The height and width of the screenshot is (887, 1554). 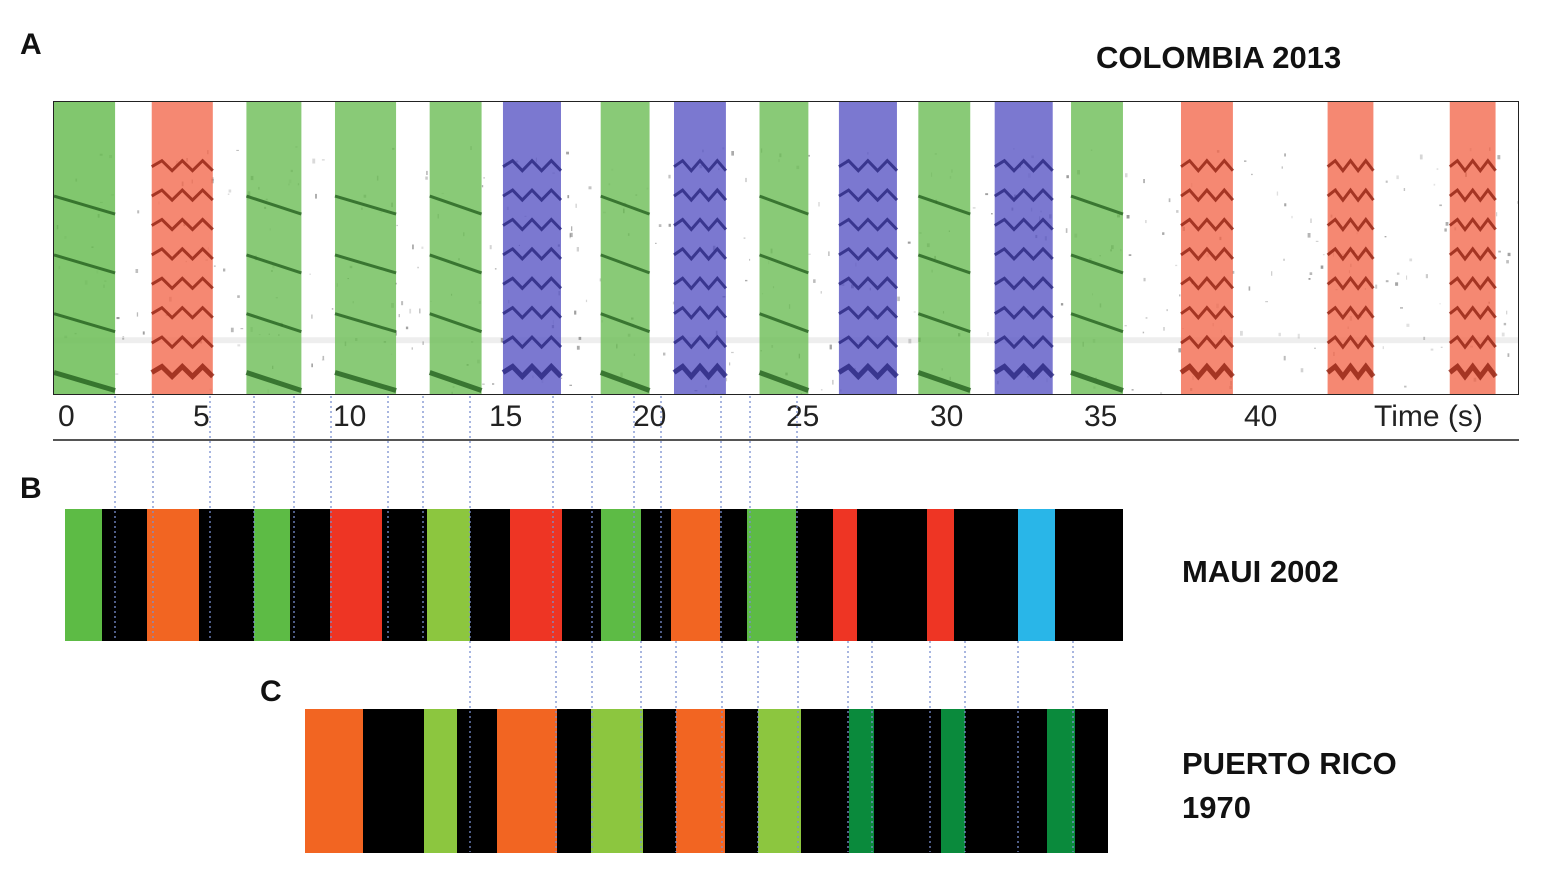 I want to click on axis-line, so click(x=786, y=440).